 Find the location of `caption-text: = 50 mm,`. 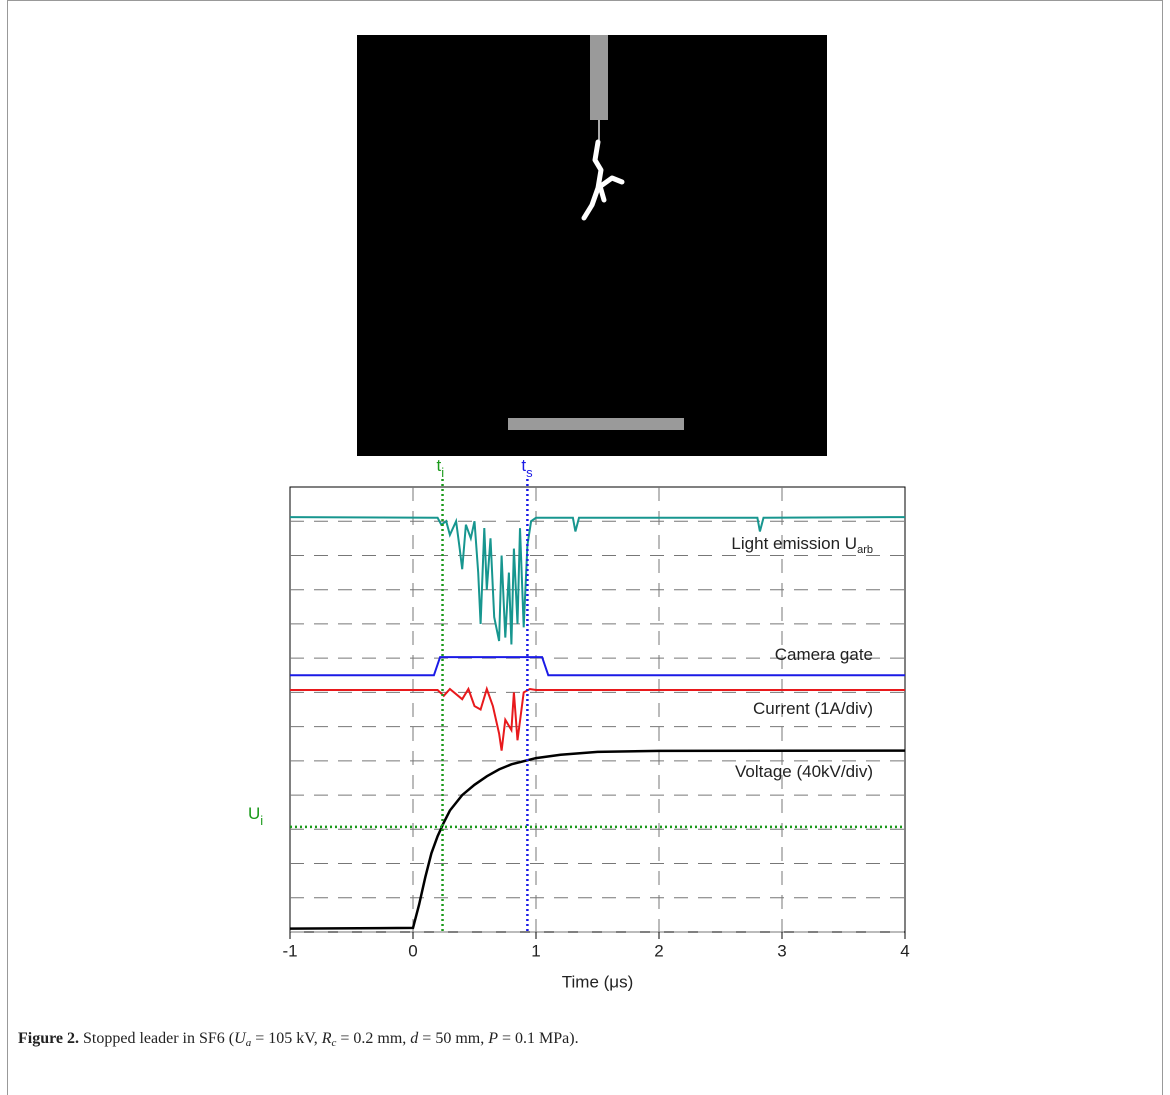

caption-text: = 50 mm, is located at coordinates (453, 1038).